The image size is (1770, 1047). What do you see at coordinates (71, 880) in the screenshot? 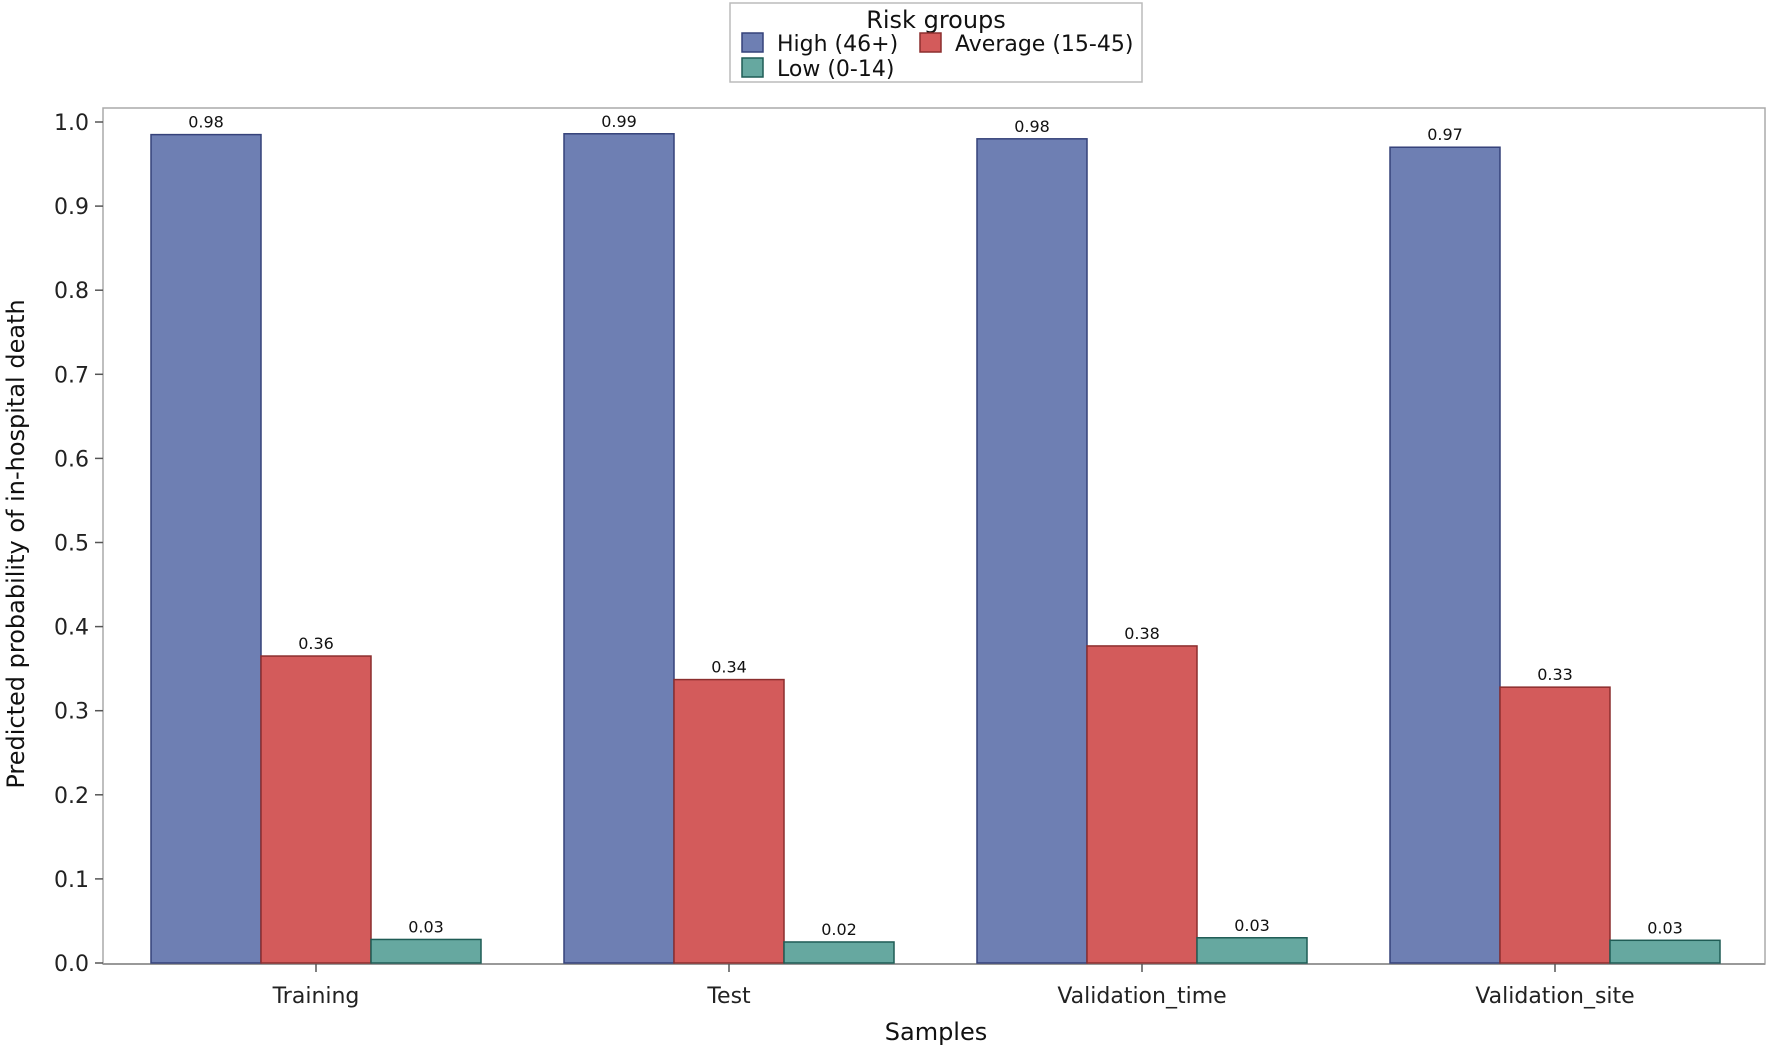
I see `y-tick-label: 0.1` at bounding box center [71, 880].